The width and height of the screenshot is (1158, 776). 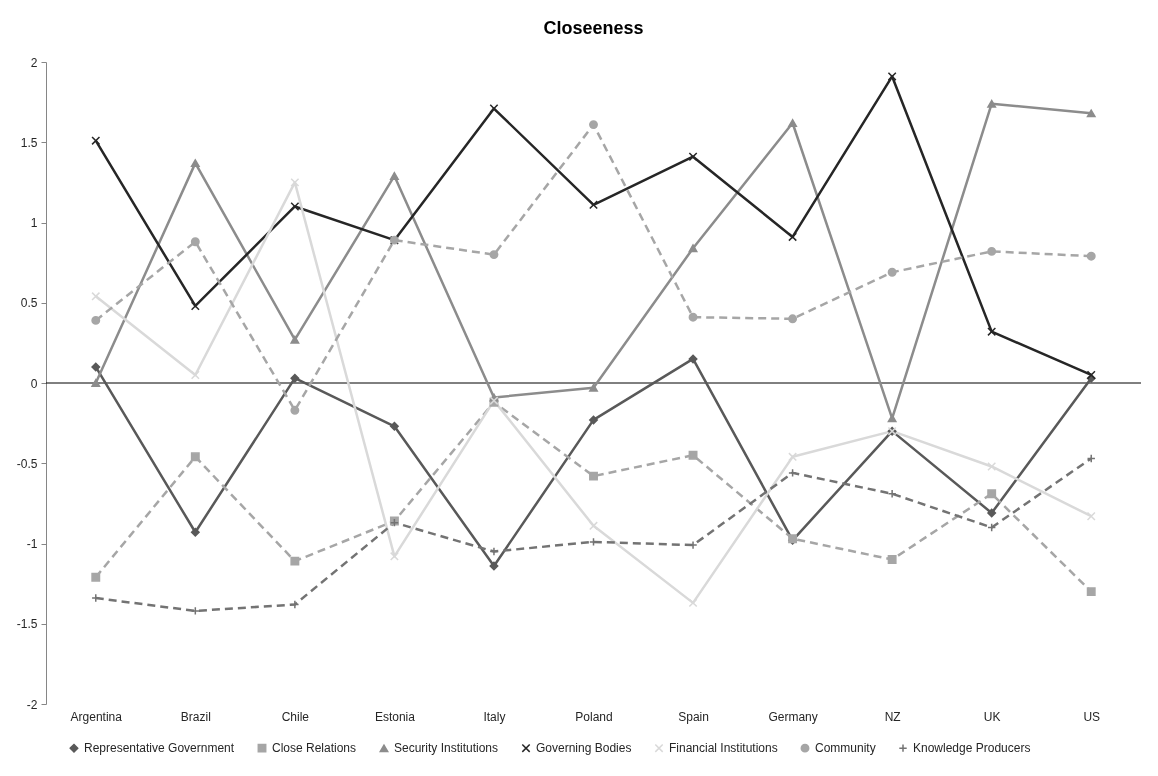 What do you see at coordinates (34, 383) in the screenshot?
I see `y-tick-label: 0` at bounding box center [34, 383].